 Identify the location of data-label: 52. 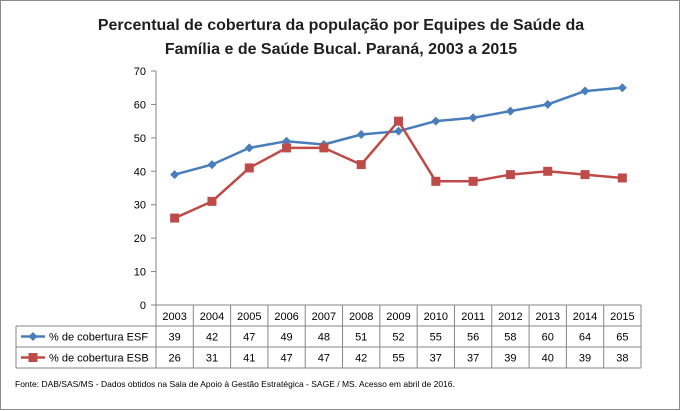
(398, 338).